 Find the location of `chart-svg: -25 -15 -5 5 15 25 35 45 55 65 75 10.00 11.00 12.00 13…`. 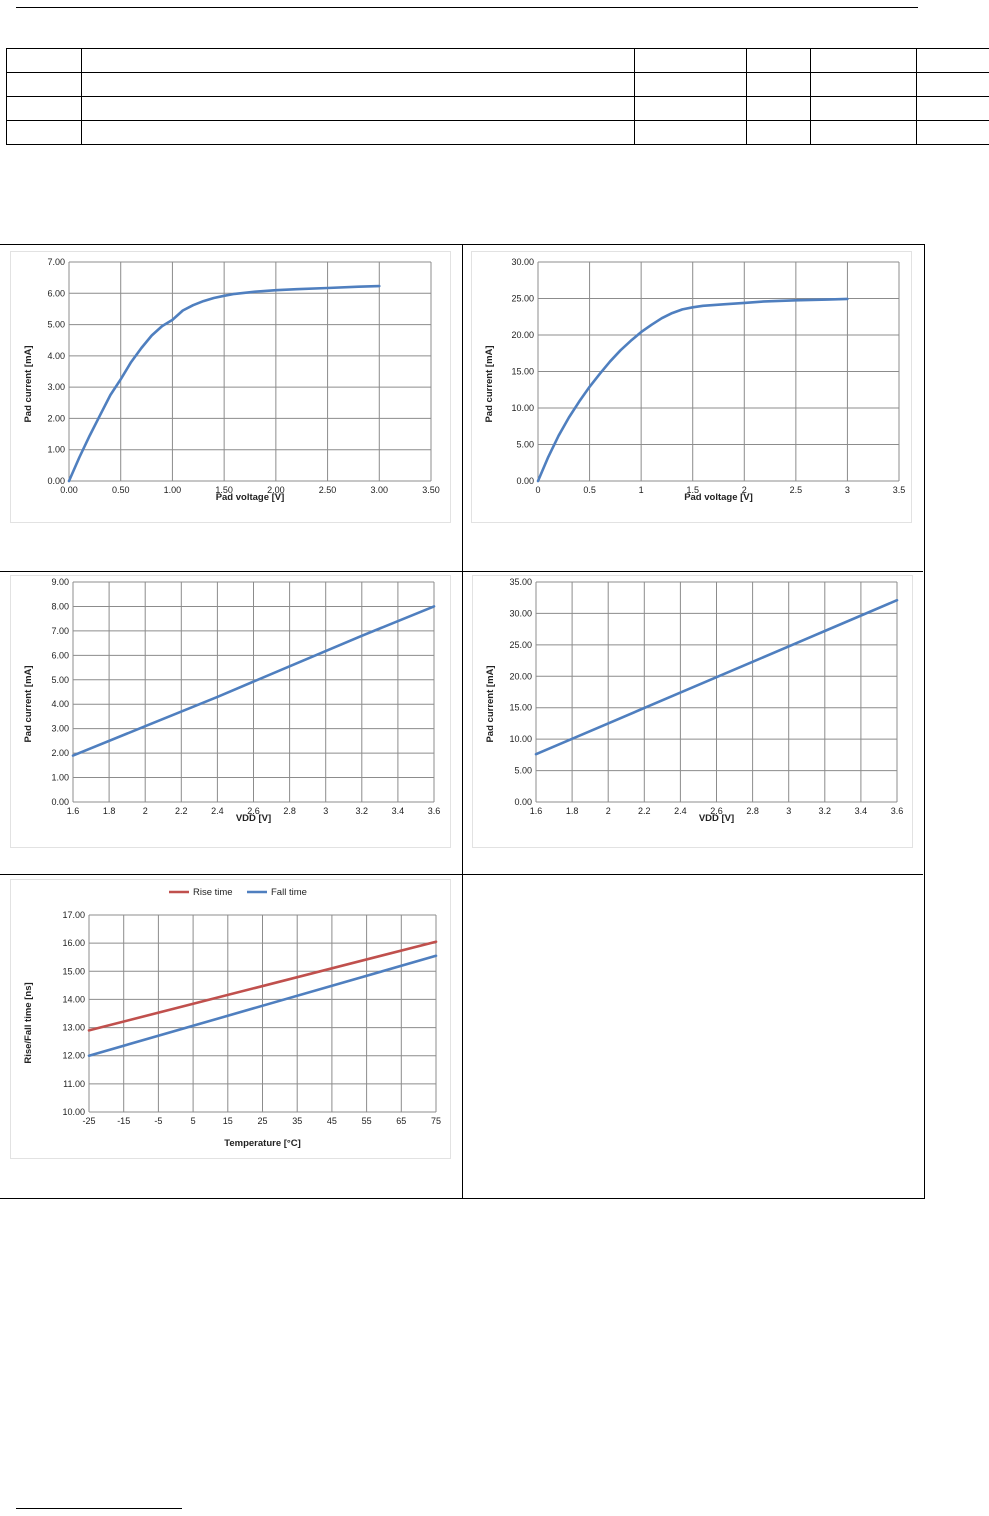

chart-svg: -25 -15 -5 5 15 25 35 45 55 65 75 10.00 11.00 12.00 13… is located at coordinates (232, 1018).